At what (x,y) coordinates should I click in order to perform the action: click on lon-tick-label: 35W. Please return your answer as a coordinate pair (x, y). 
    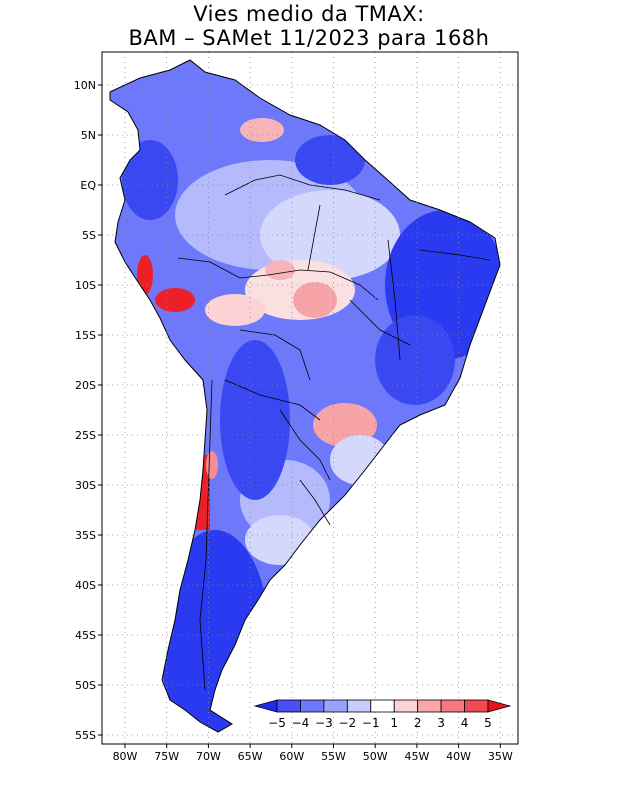
    Looking at the image, I should click on (500, 756).